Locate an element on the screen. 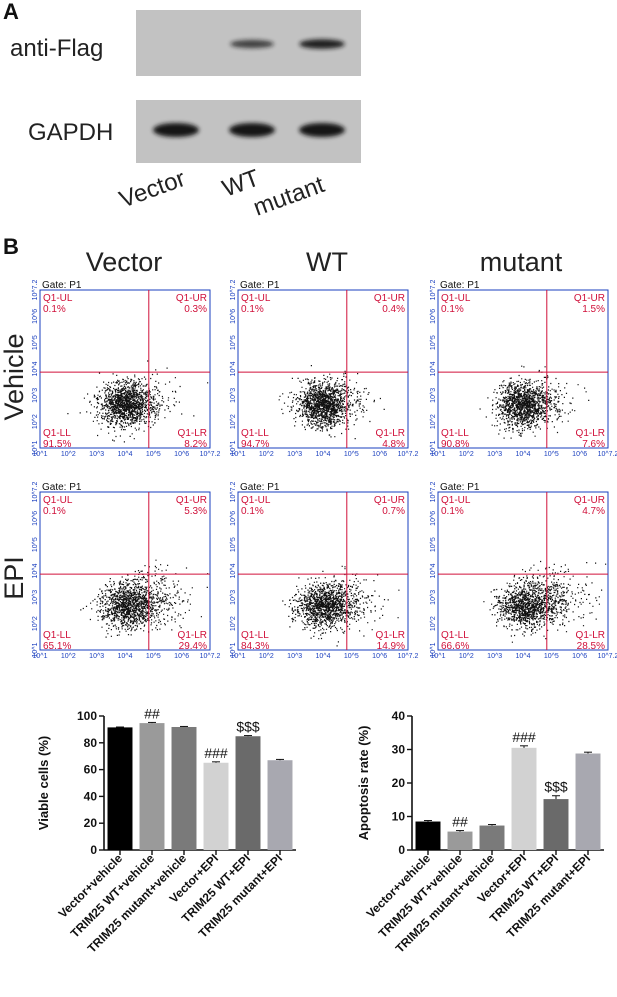  column-header-vector: Vector is located at coordinates (124, 262).